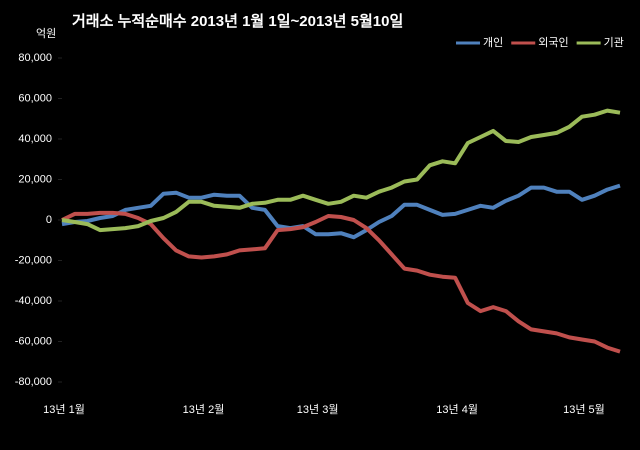 The image size is (640, 450). What do you see at coordinates (46, 33) in the screenshot?
I see `unit-label: 억원` at bounding box center [46, 33].